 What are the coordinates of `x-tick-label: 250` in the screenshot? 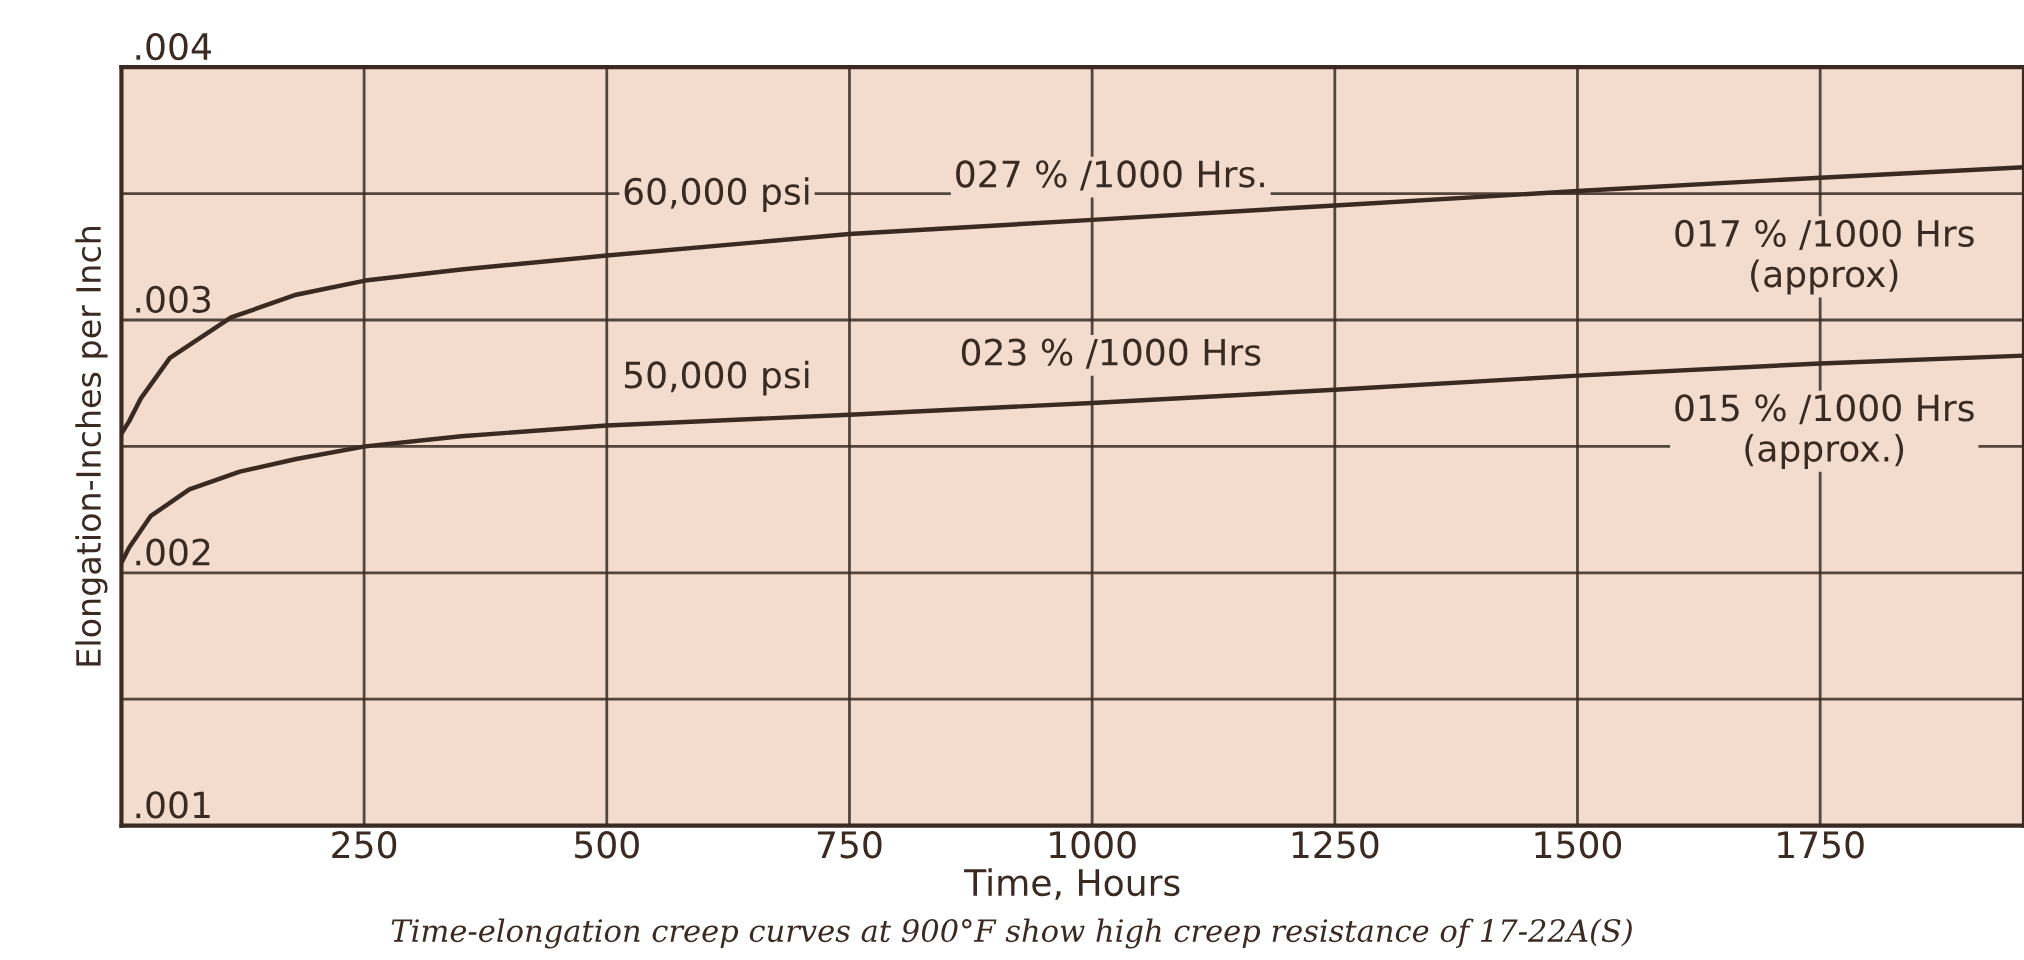 It's located at (364, 845).